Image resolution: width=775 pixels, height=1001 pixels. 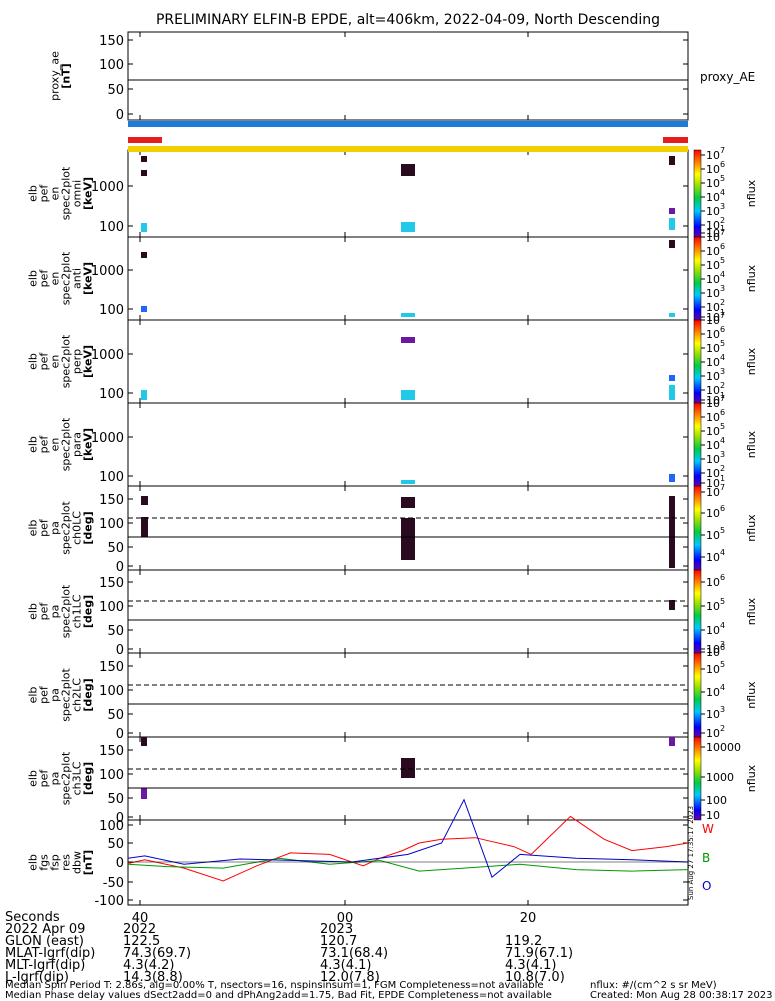 I want to click on panel-proxy_ae: 150 100 50 0 proxy_ae[nT], so click(x=369, y=77).